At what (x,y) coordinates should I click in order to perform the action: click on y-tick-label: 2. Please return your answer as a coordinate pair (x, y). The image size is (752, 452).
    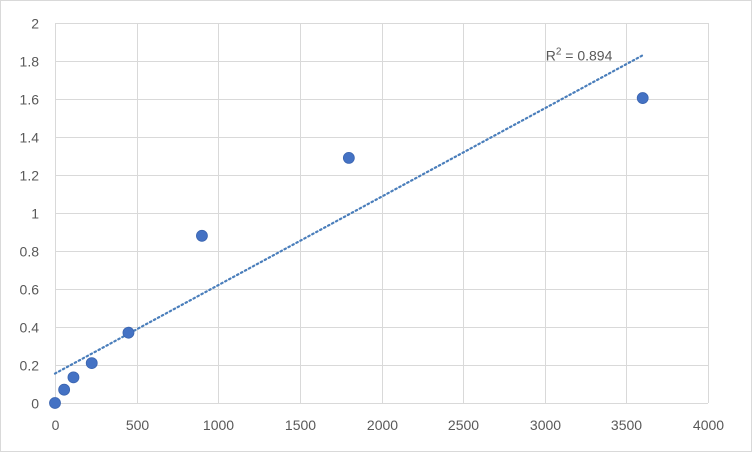
    Looking at the image, I should click on (35, 24).